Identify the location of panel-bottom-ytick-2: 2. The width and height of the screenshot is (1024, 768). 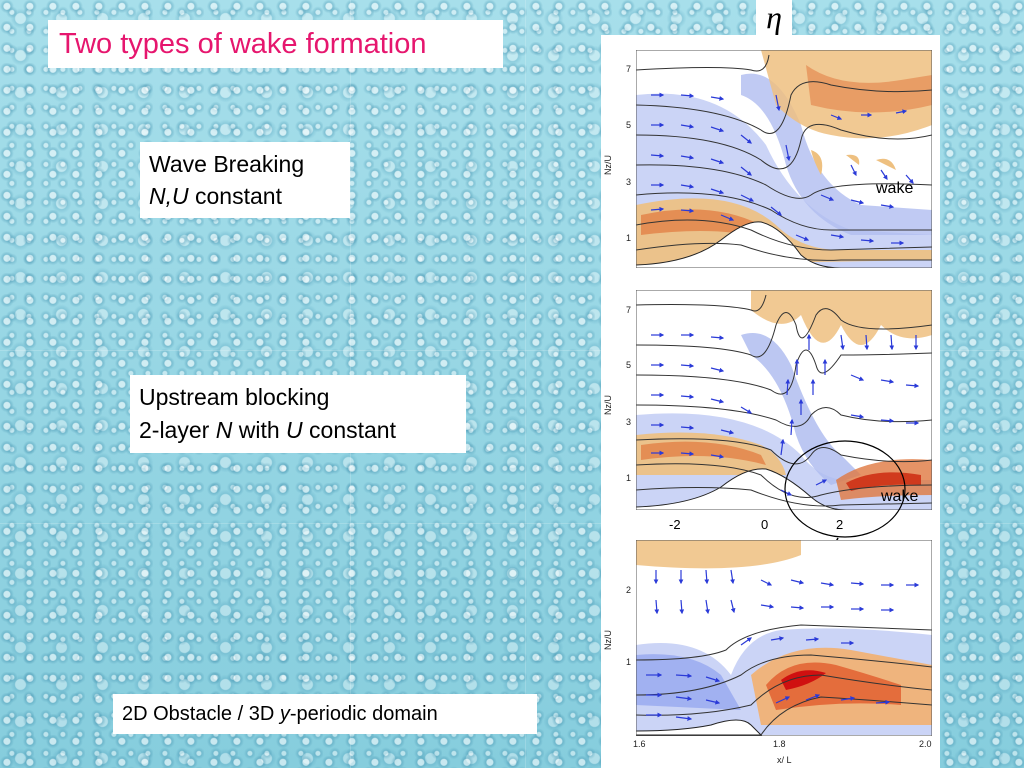
(628, 590).